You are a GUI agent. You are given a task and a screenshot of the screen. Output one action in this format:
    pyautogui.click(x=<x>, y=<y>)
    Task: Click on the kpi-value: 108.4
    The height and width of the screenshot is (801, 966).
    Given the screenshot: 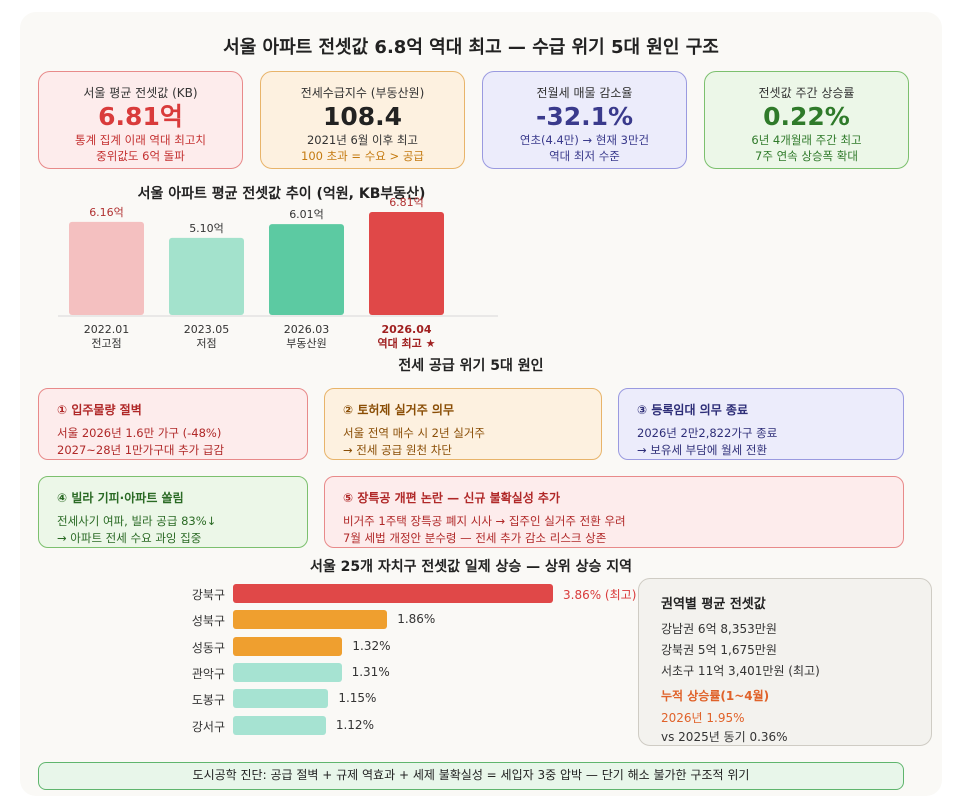 What is the action you would take?
    pyautogui.click(x=362, y=116)
    